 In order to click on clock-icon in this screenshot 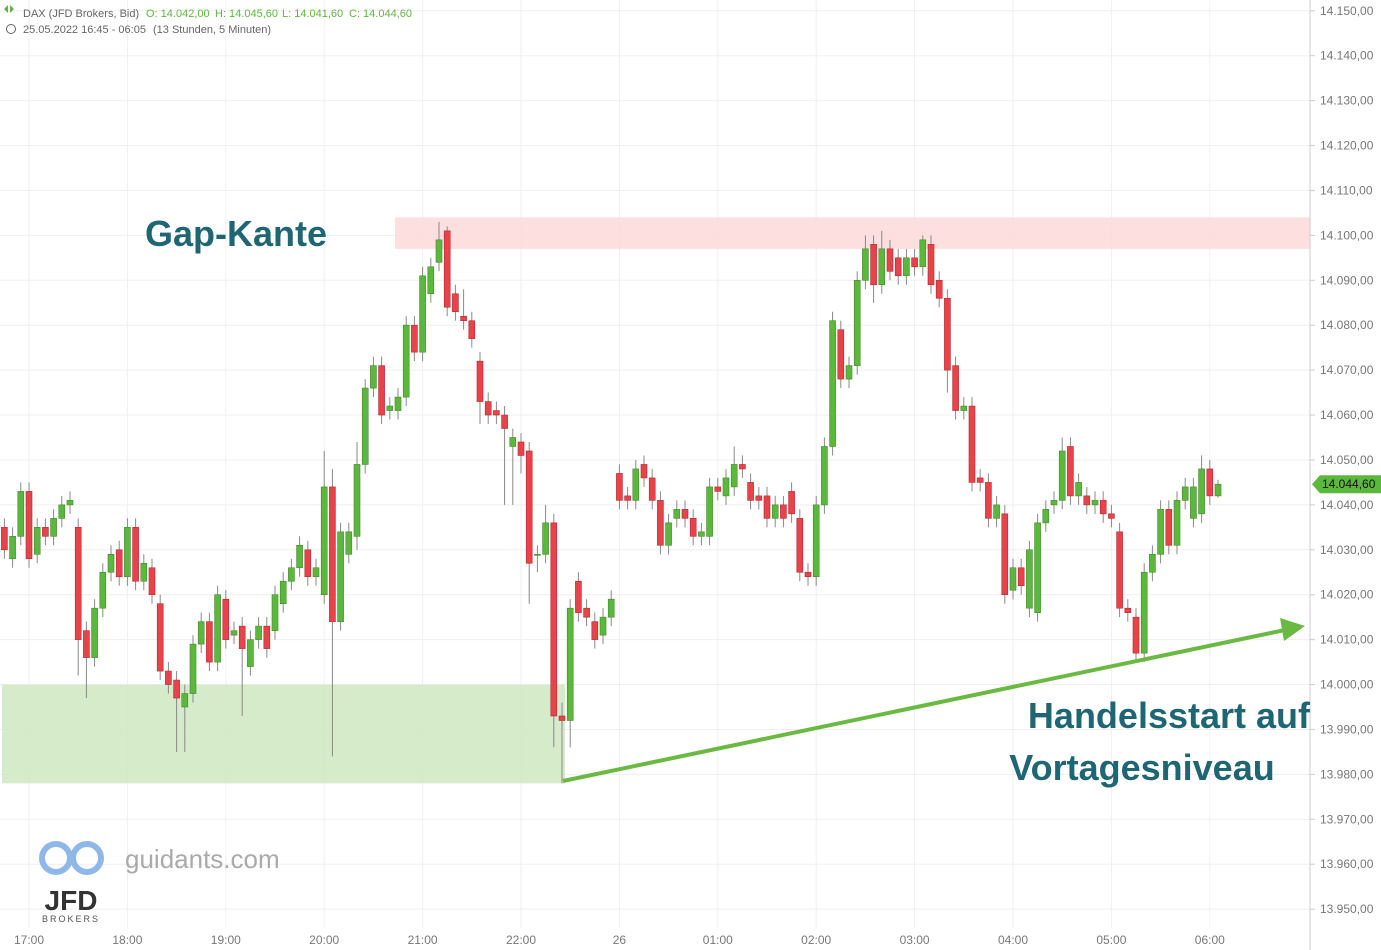, I will do `click(11, 29)`.